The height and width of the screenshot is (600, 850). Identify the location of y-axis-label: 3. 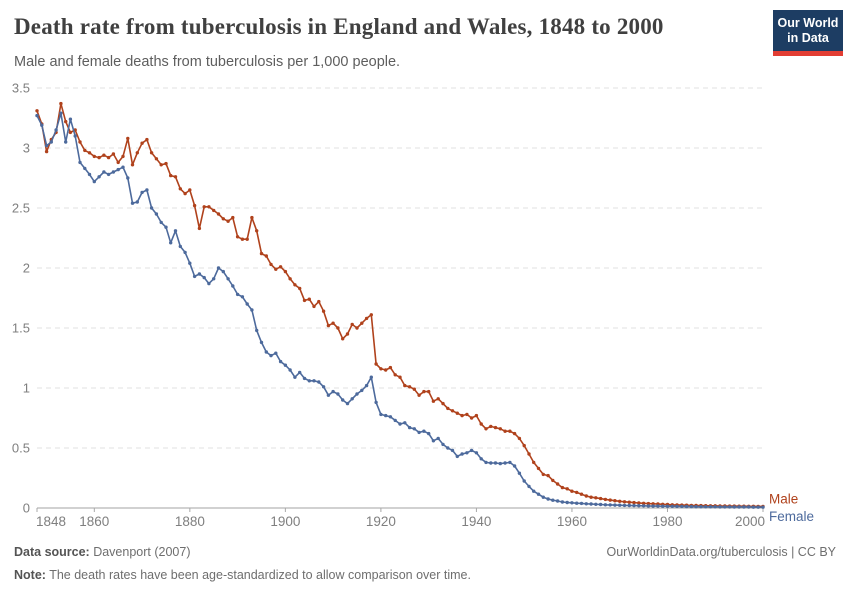
(26, 148).